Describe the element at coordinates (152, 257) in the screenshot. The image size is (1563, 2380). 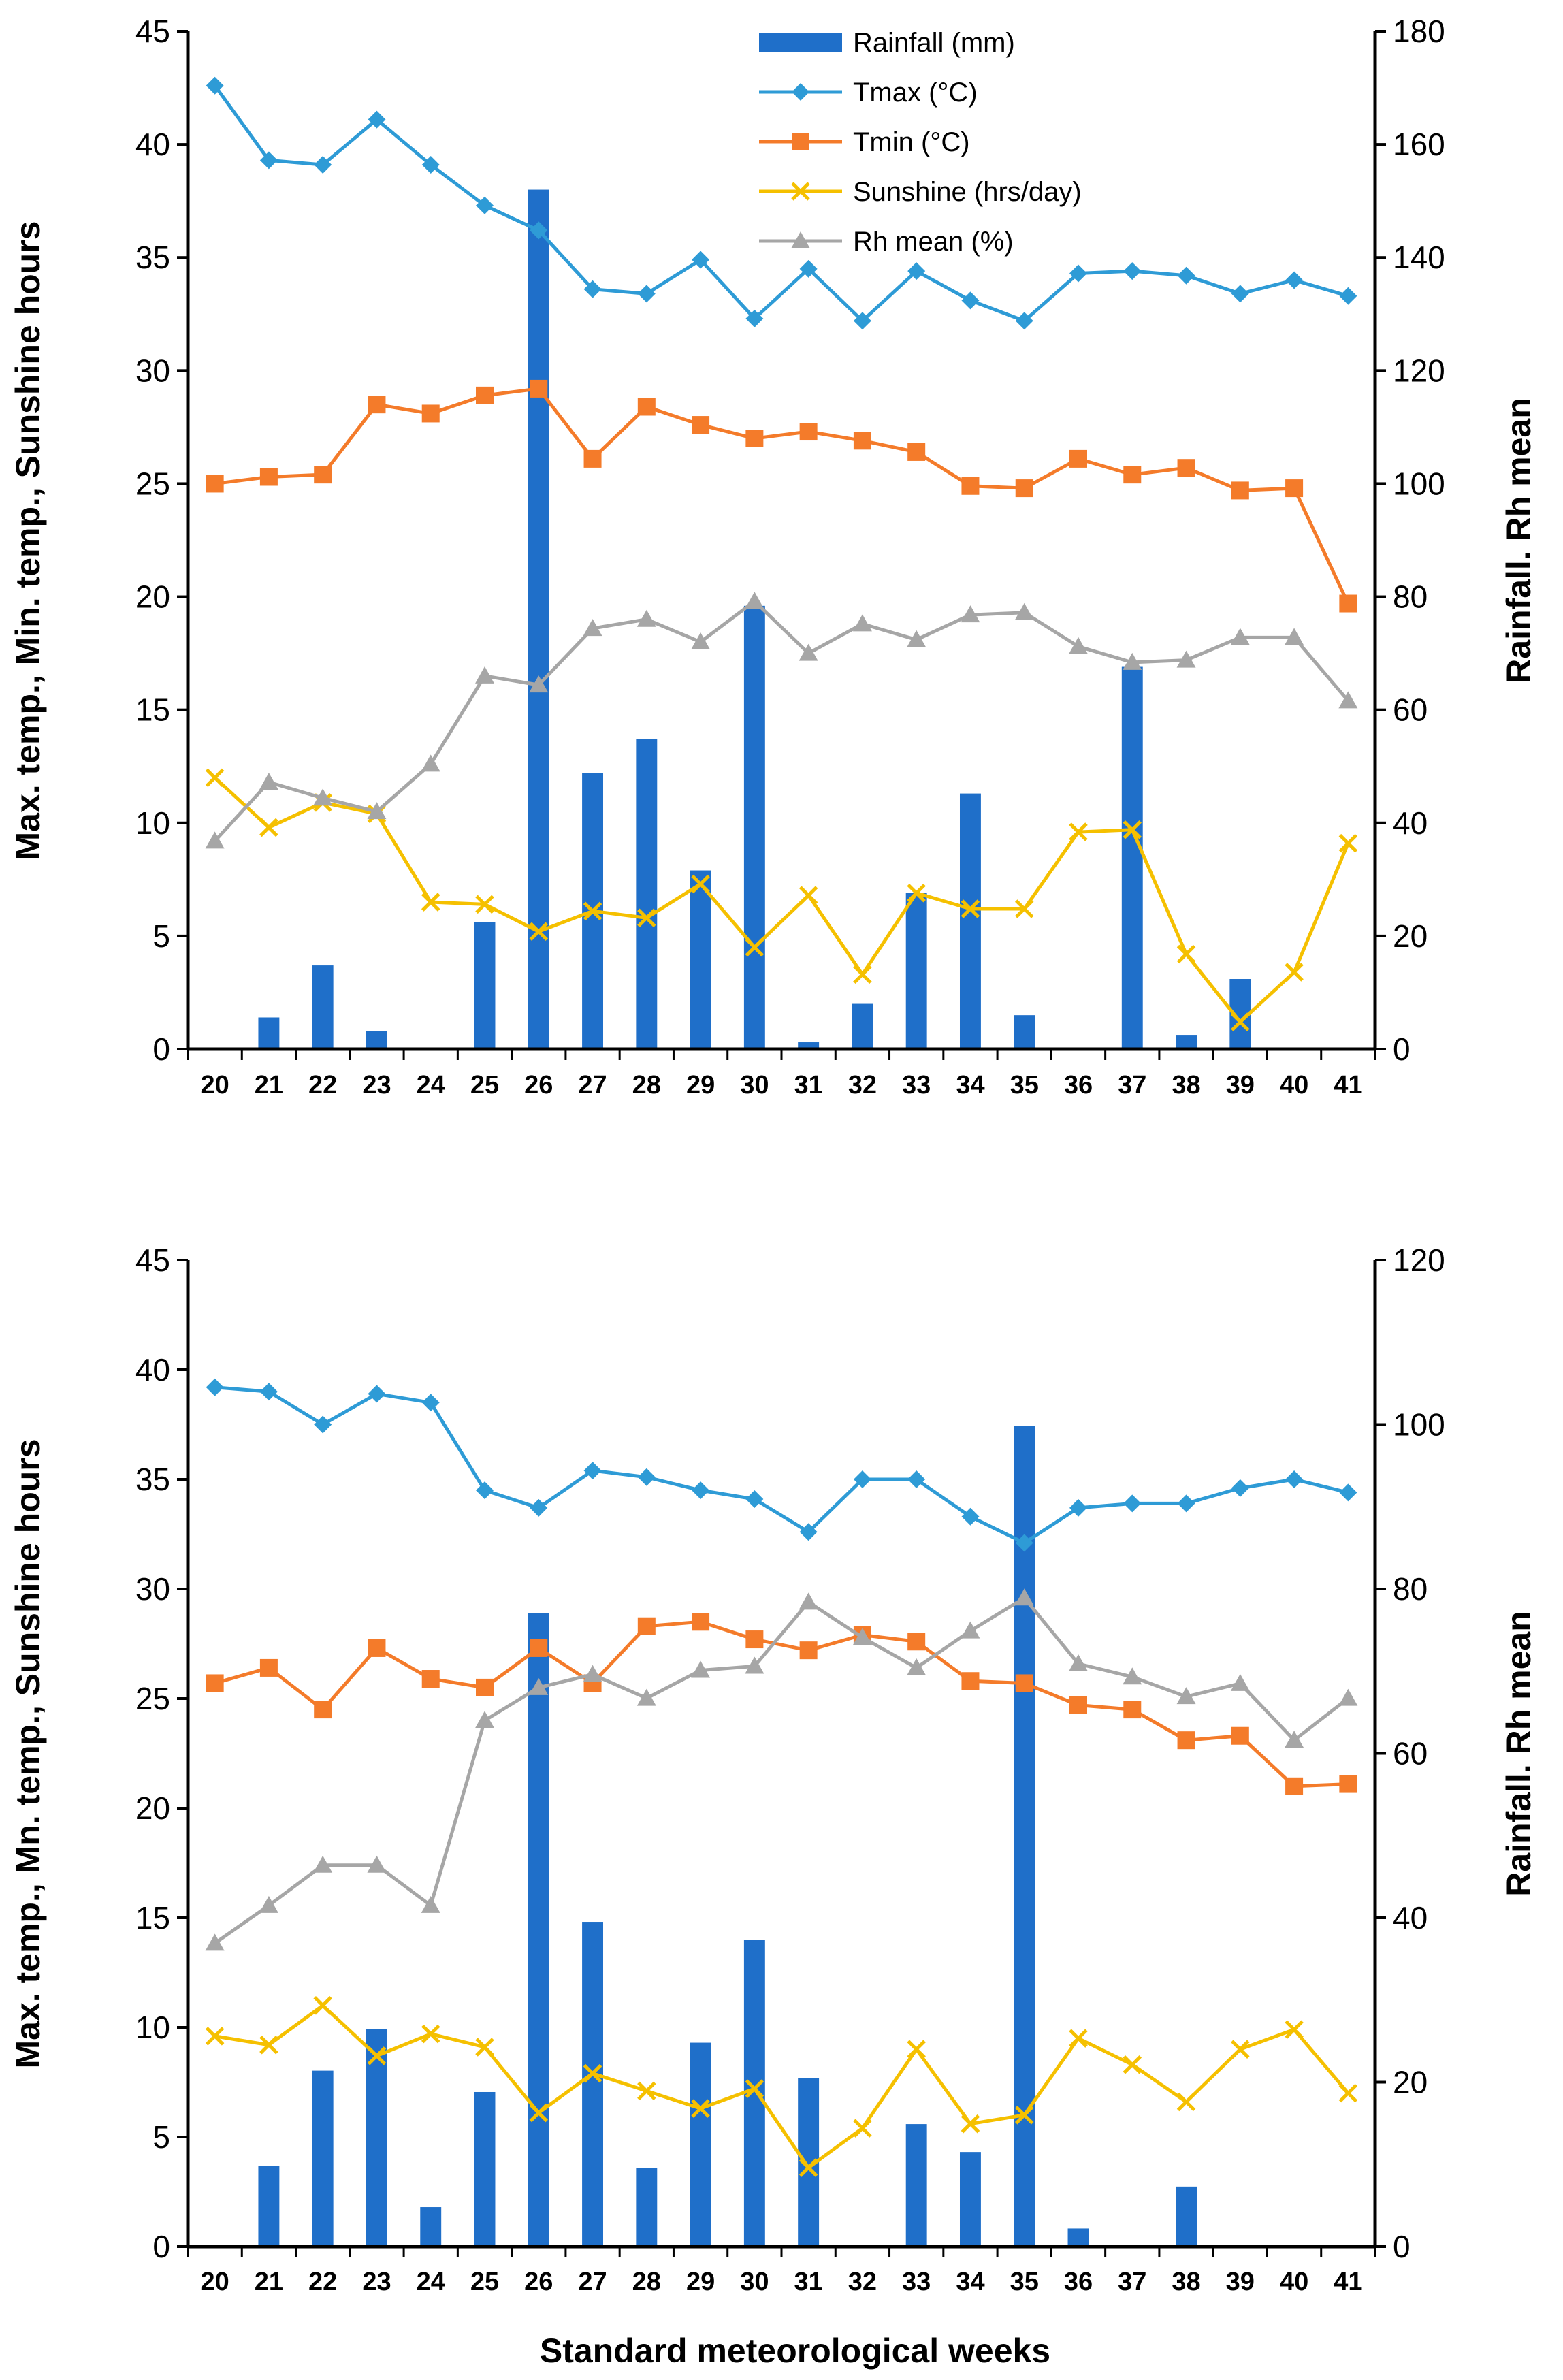
I see `left-tick-label: 35` at that location.